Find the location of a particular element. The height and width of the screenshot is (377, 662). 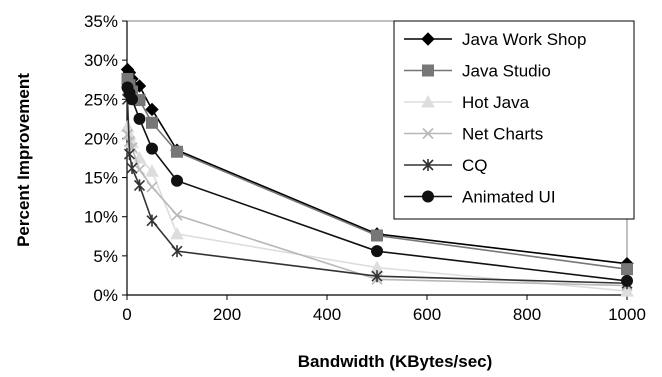

x-tick-label: 200 is located at coordinates (227, 314).